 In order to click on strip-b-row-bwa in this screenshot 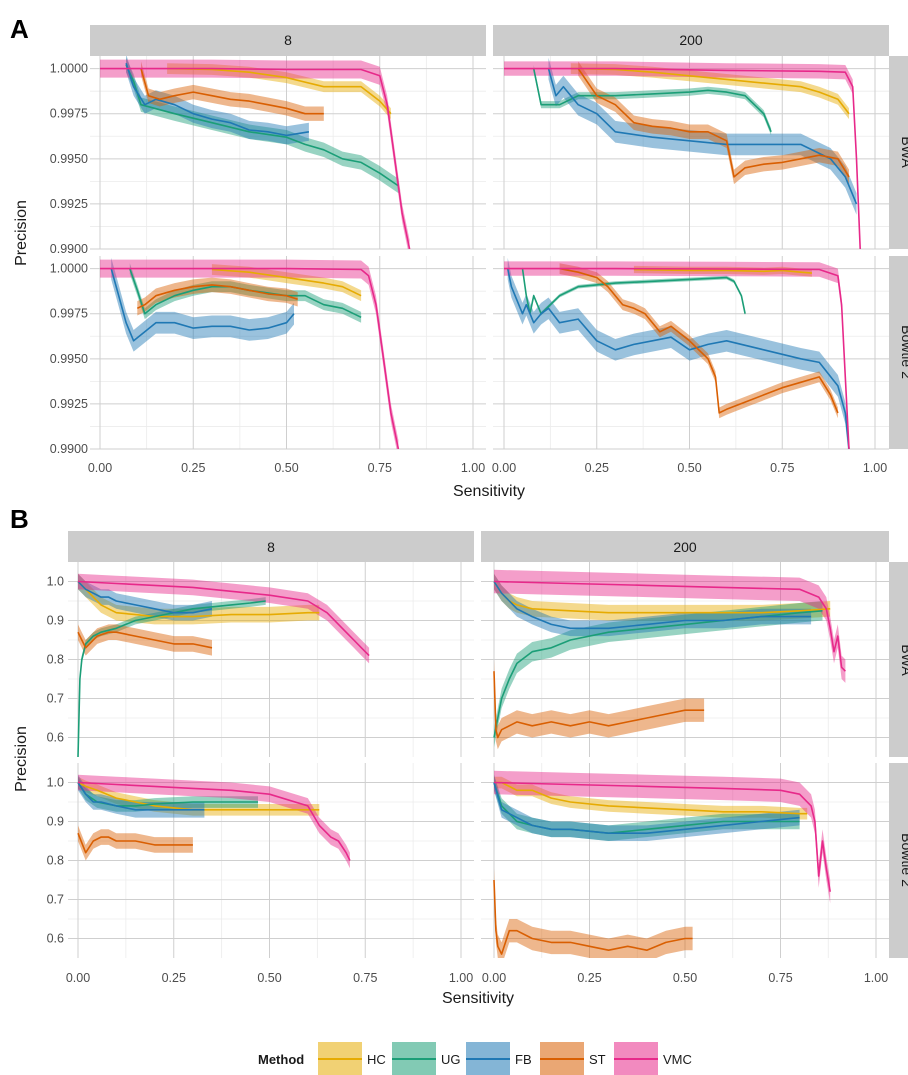, I will do `click(898, 659)`.